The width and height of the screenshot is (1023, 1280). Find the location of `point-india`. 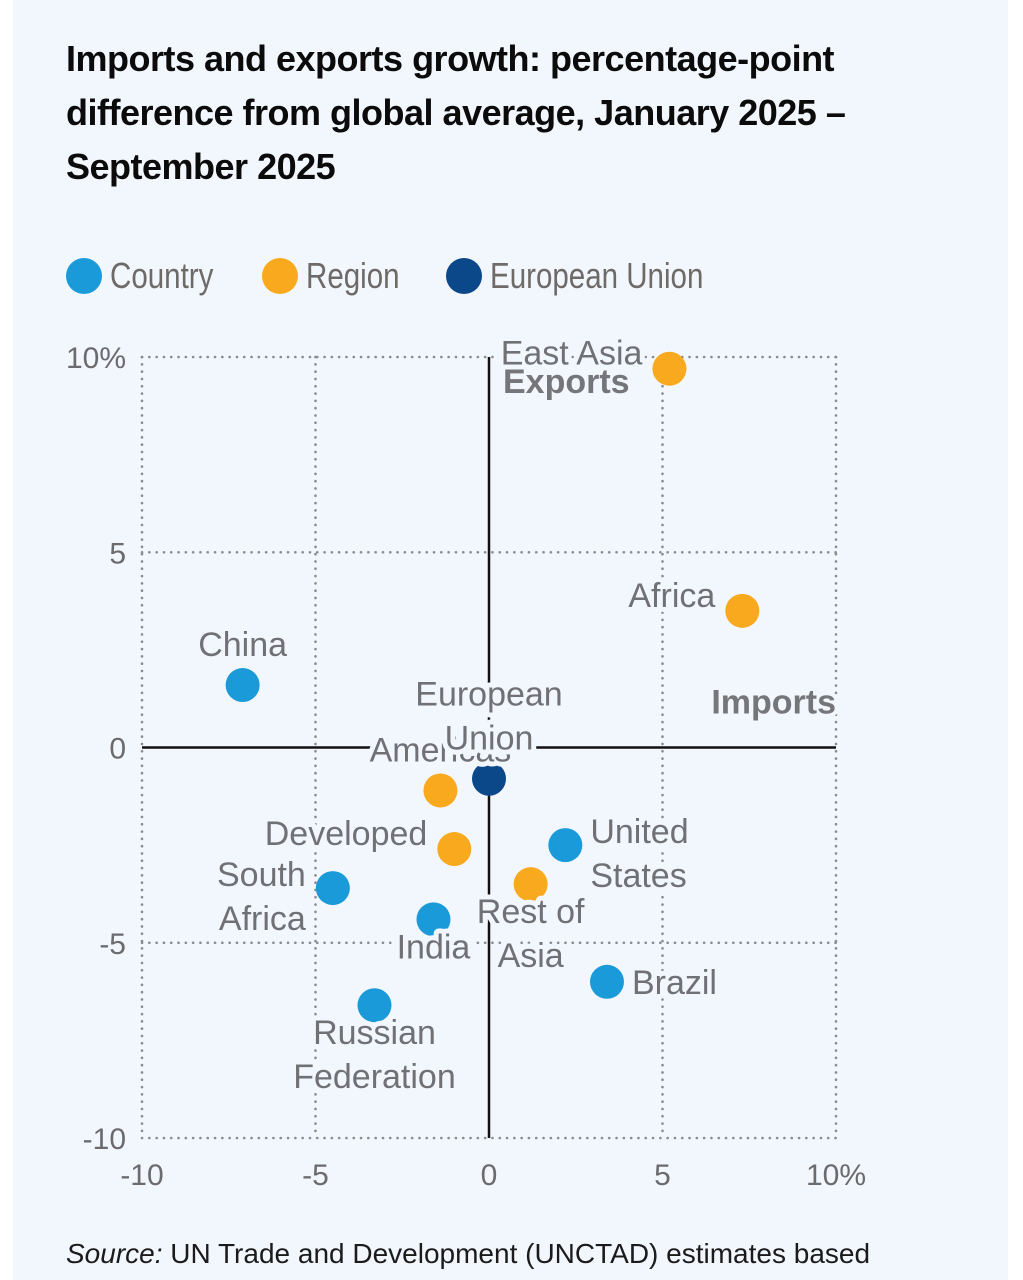

point-india is located at coordinates (433, 919).